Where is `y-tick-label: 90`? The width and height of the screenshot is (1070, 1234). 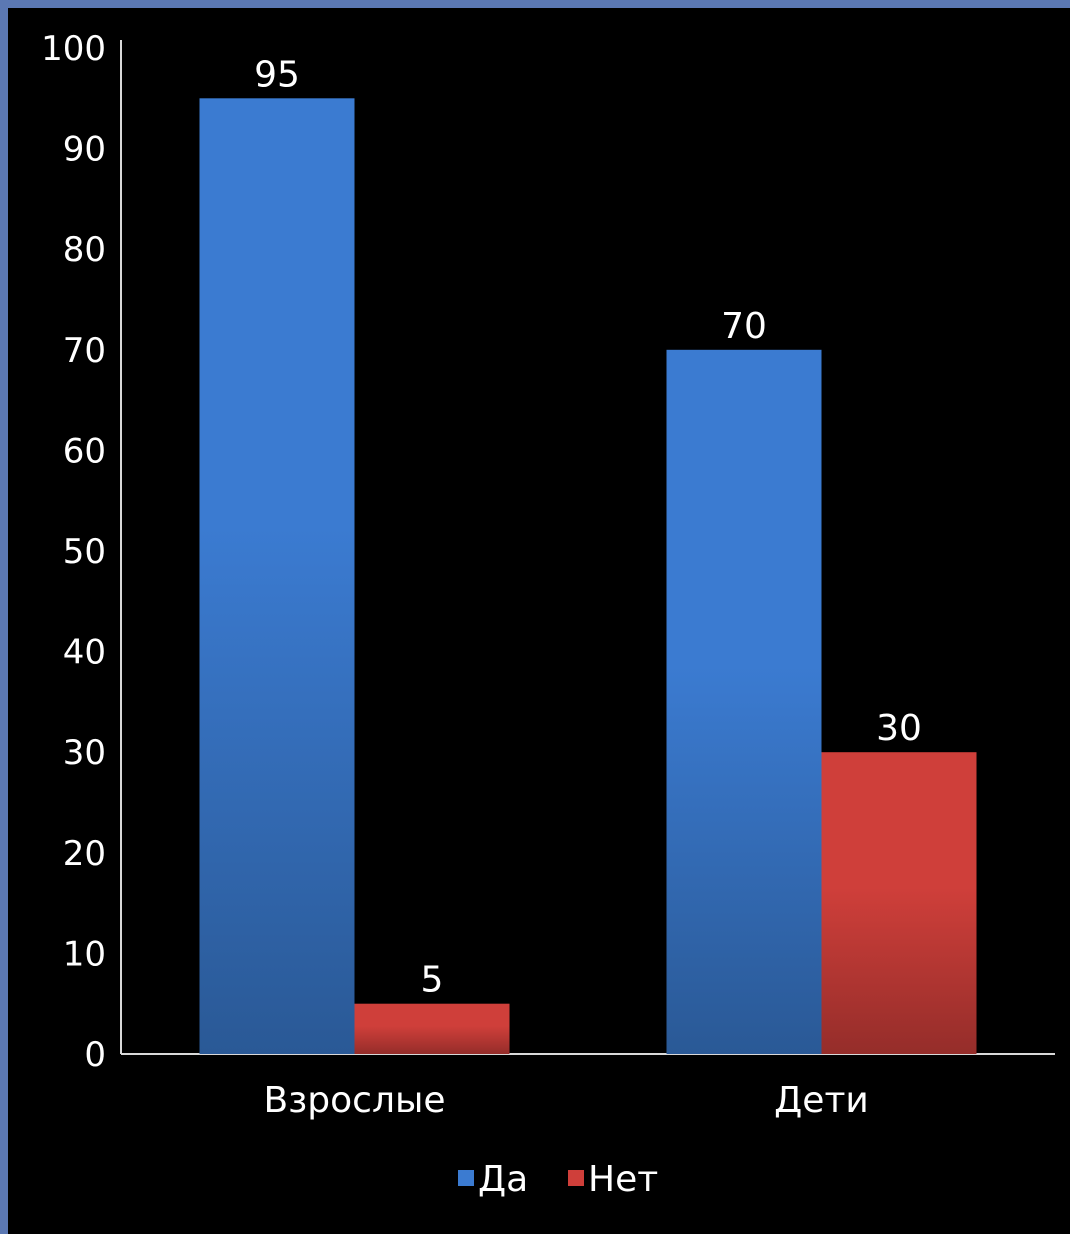
y-tick-label: 90 is located at coordinates (84, 150).